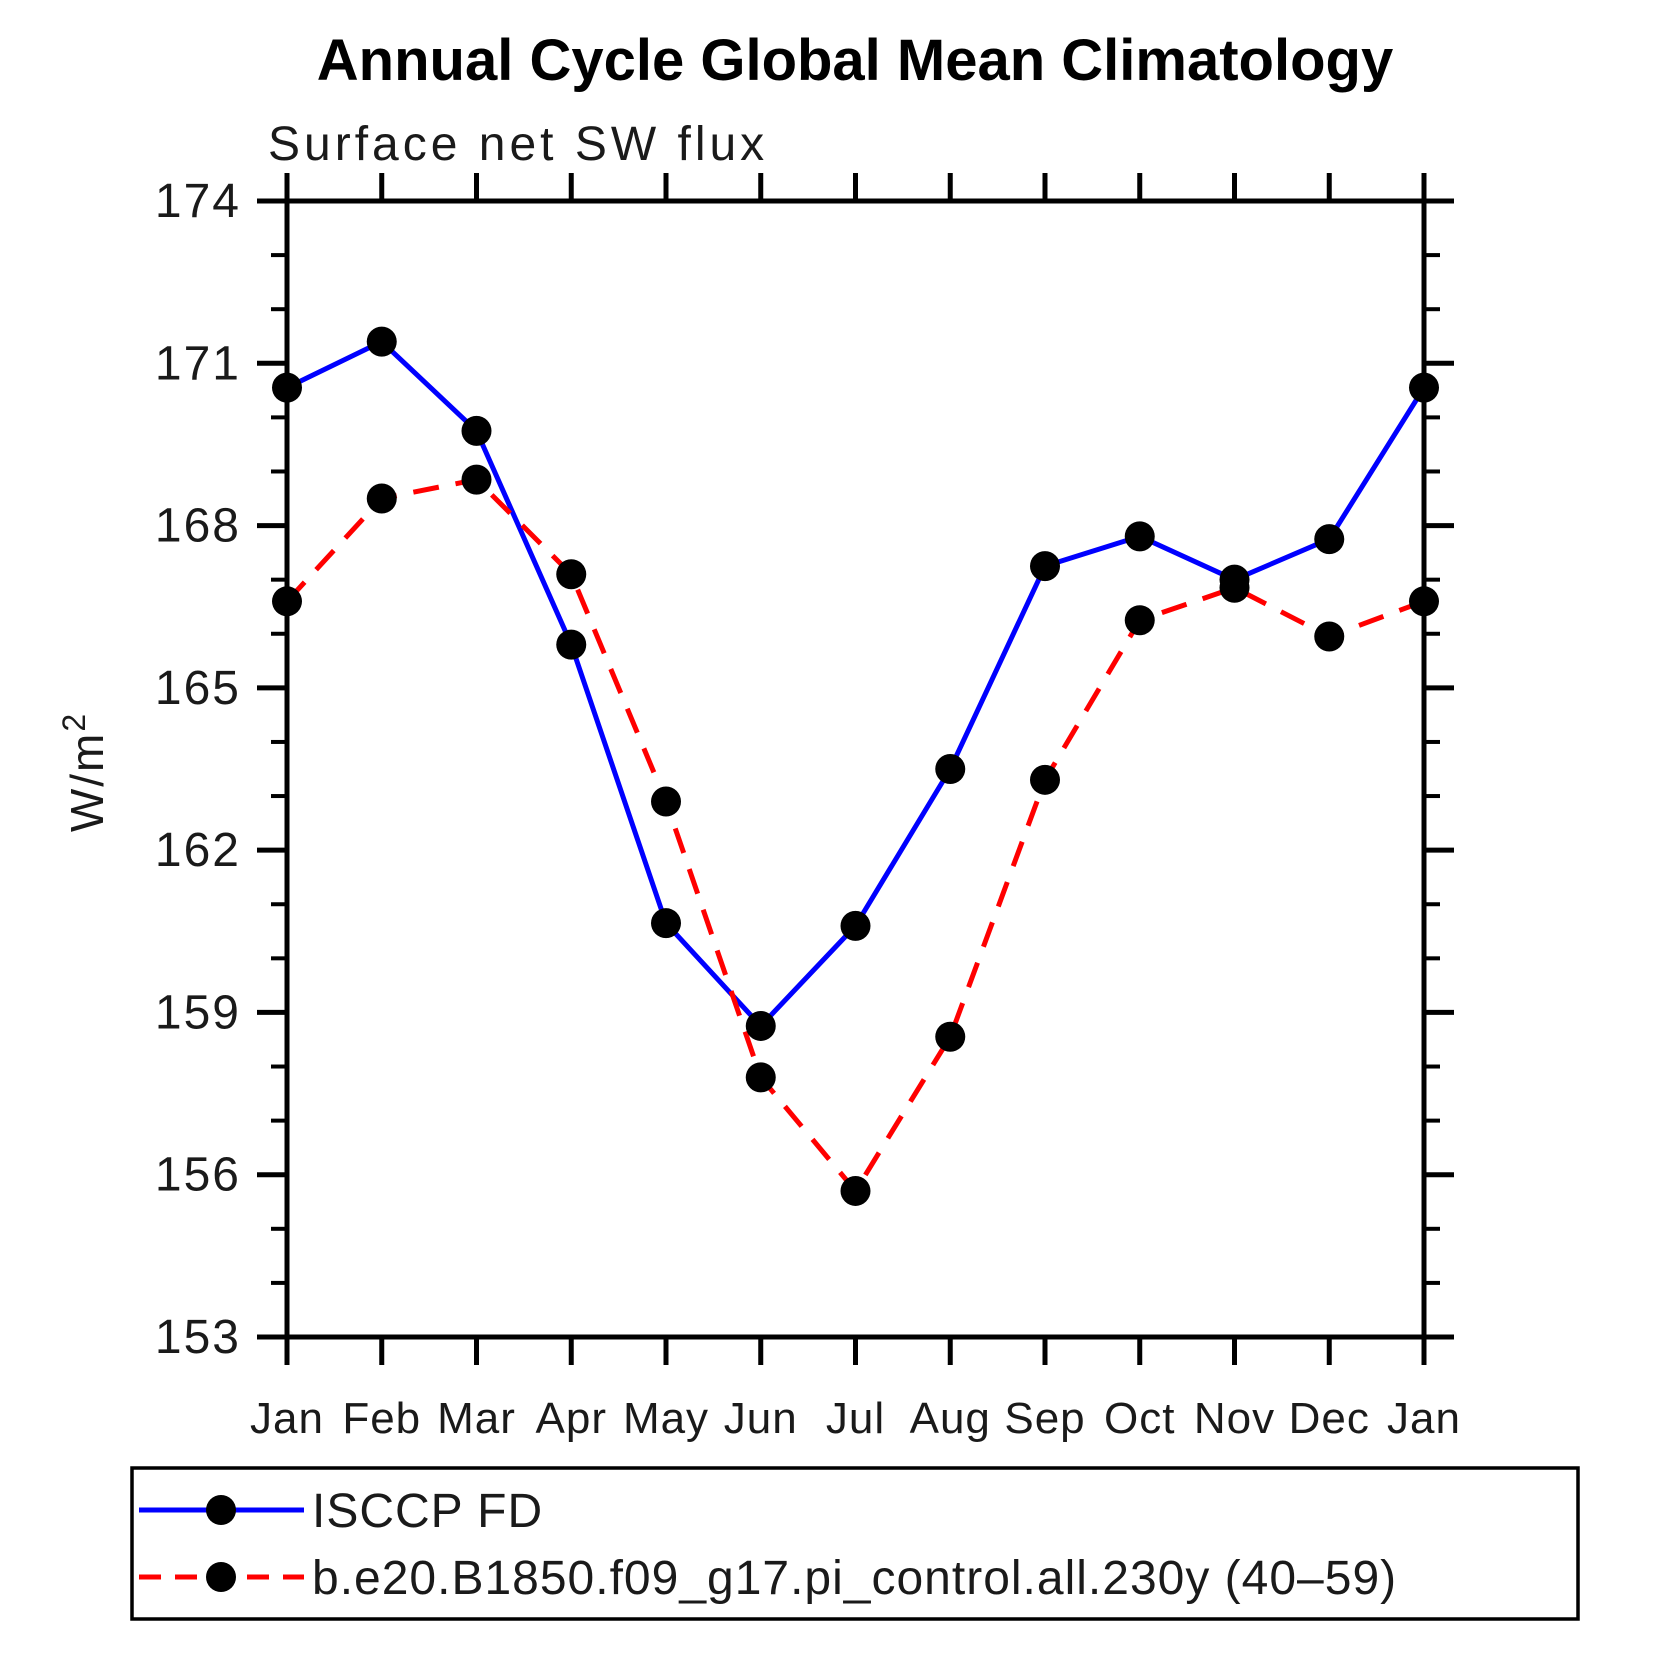 Image resolution: width=1658 pixels, height=1658 pixels. What do you see at coordinates (198, 363) in the screenshot?
I see `y-axis-tick-label: 171` at bounding box center [198, 363].